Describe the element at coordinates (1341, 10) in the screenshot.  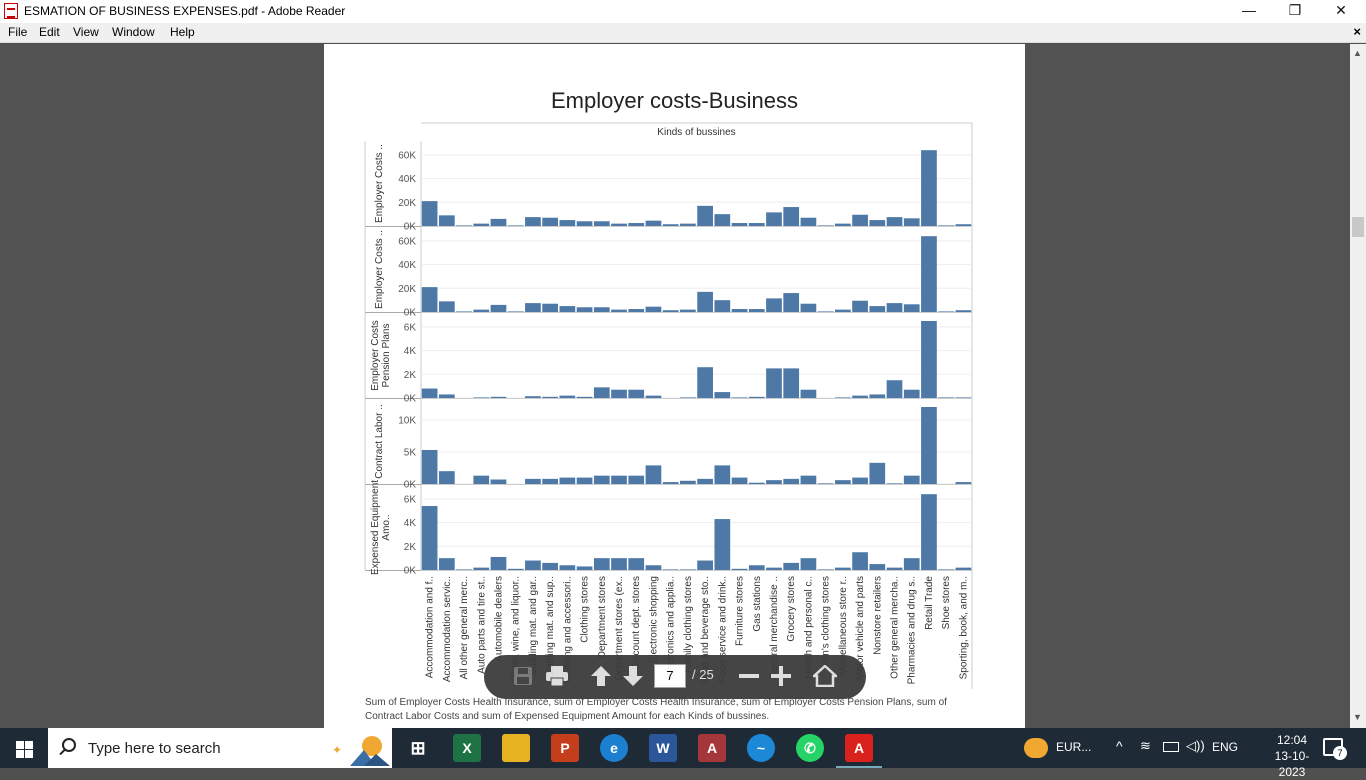
I see `close-button: ✕` at that location.